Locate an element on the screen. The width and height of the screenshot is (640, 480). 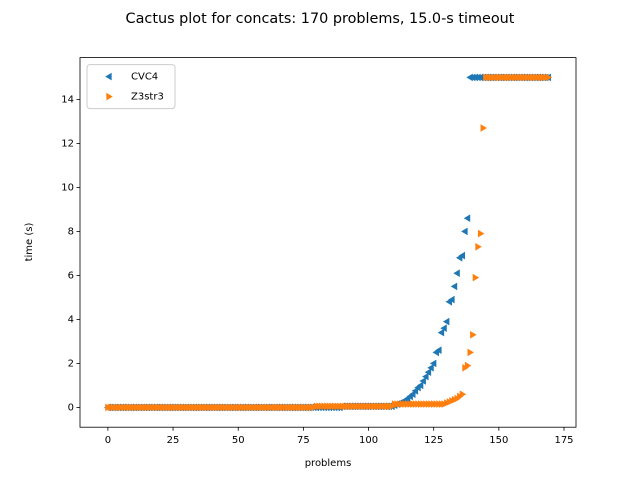
x-tick-label: 75 is located at coordinates (303, 440).